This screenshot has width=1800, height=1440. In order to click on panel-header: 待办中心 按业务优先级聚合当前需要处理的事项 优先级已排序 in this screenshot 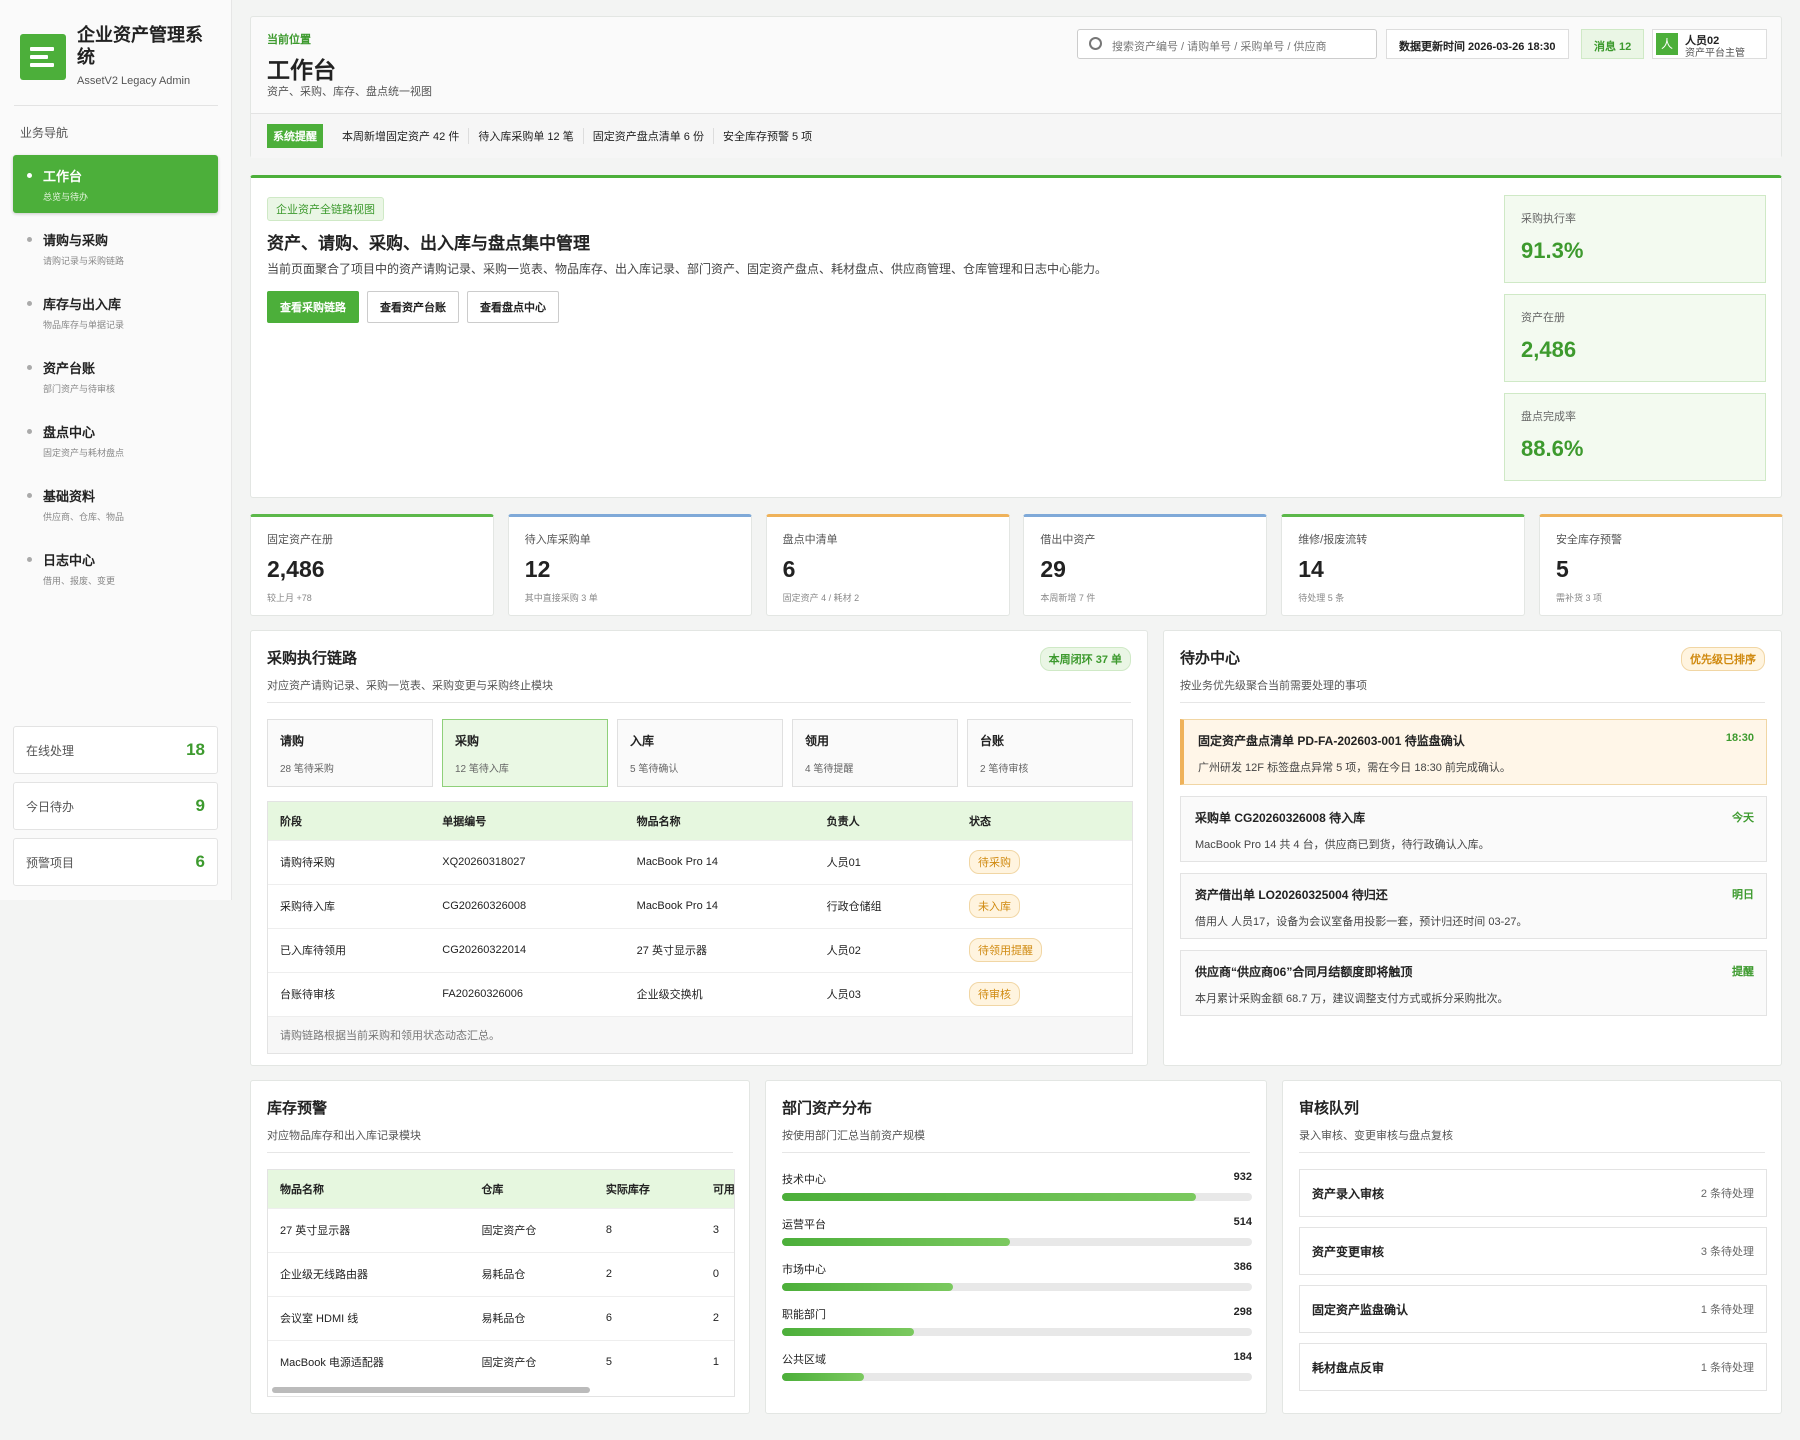, I will do `click(1472, 675)`.